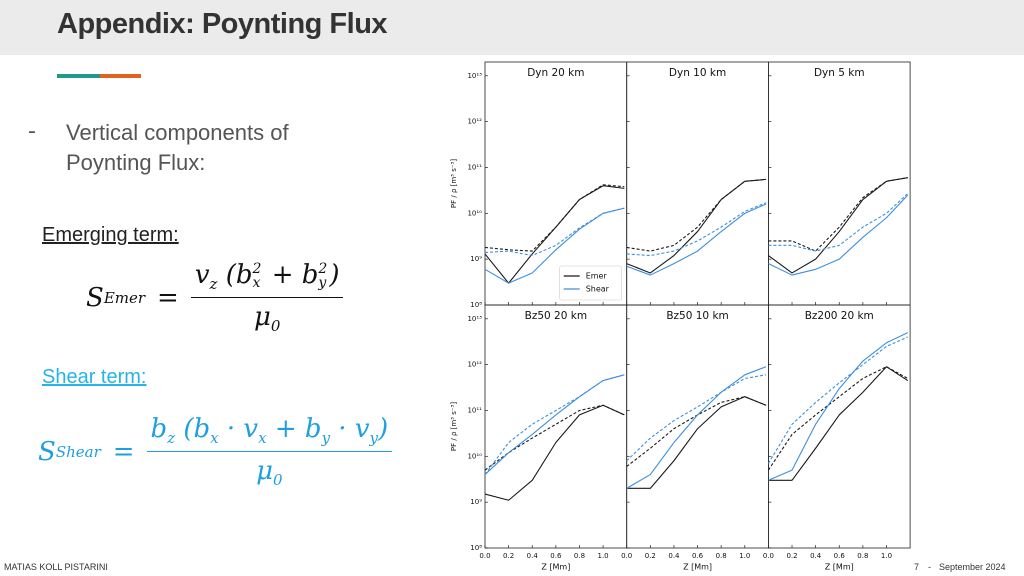 The image size is (1024, 576). Describe the element at coordinates (257, 269) in the screenshot. I see `part: 2` at that location.